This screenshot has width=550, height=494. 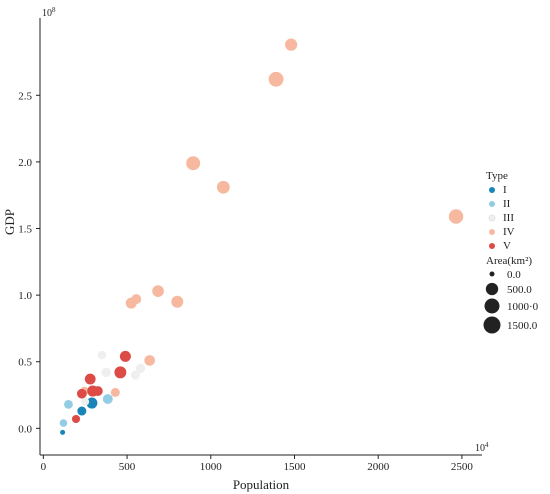 What do you see at coordinates (25, 429) in the screenshot?
I see `y-tick-label: 0.0` at bounding box center [25, 429].